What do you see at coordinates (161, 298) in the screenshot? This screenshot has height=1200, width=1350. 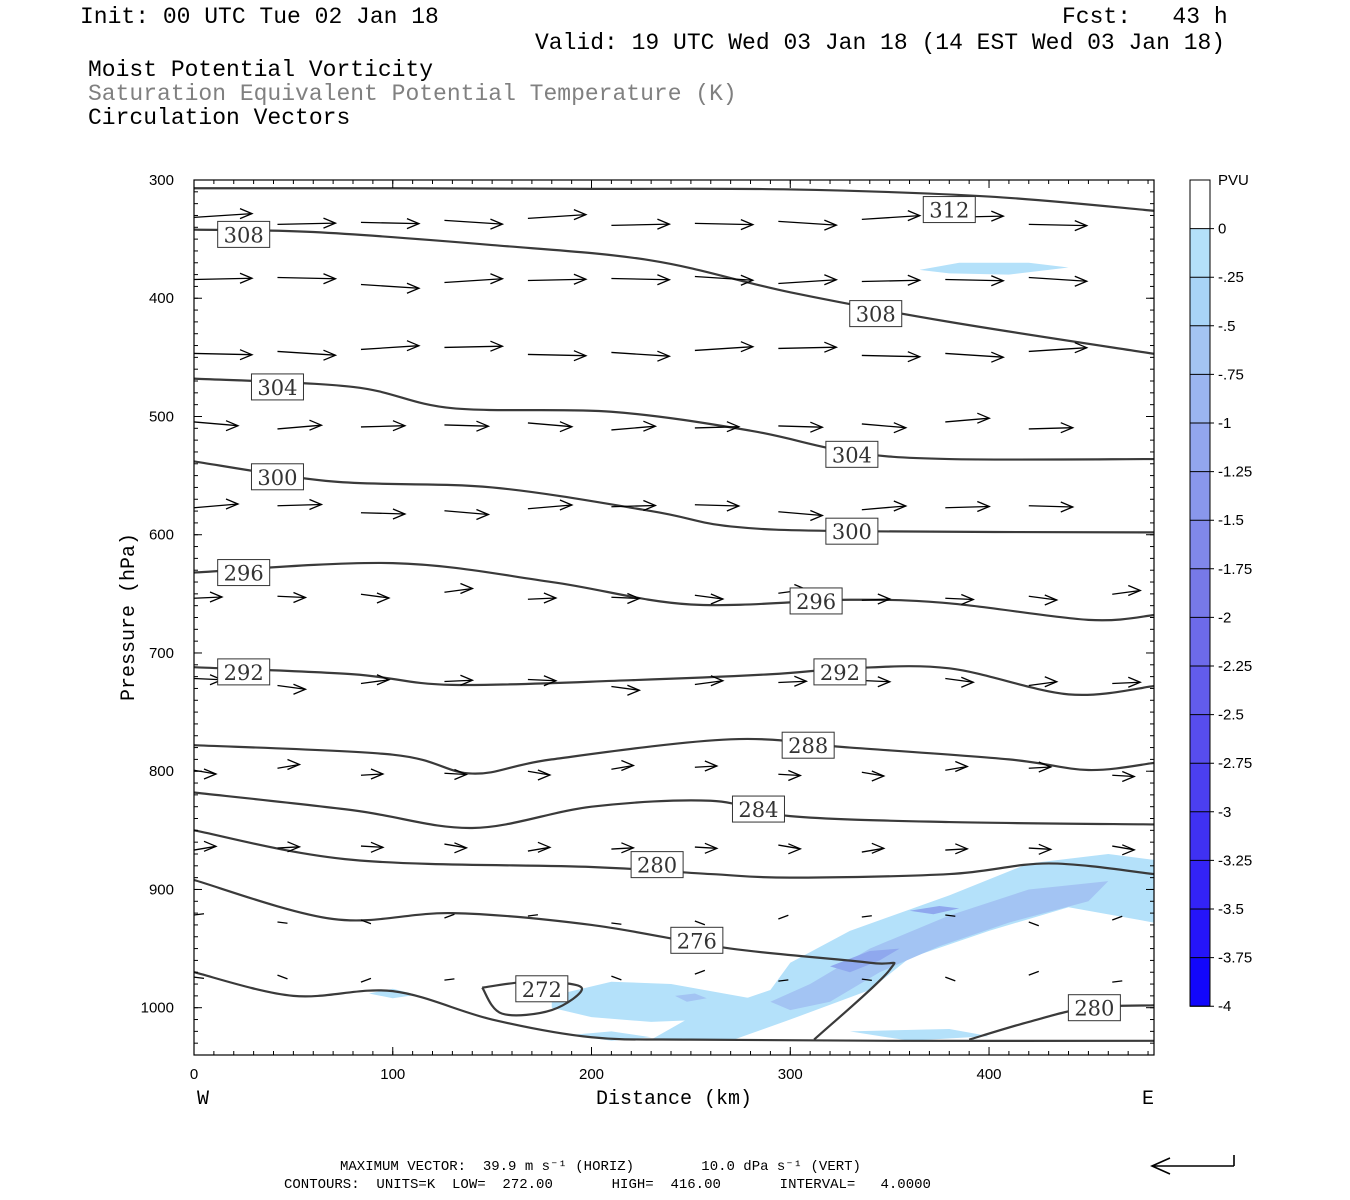 I see `y-tick-label: 400` at bounding box center [161, 298].